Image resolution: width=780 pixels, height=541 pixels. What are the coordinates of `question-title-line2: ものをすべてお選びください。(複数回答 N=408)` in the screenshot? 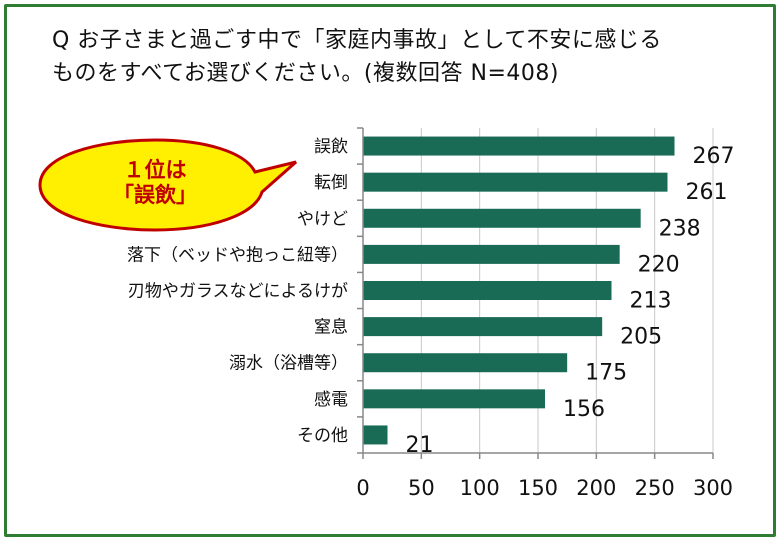 It's located at (305, 73).